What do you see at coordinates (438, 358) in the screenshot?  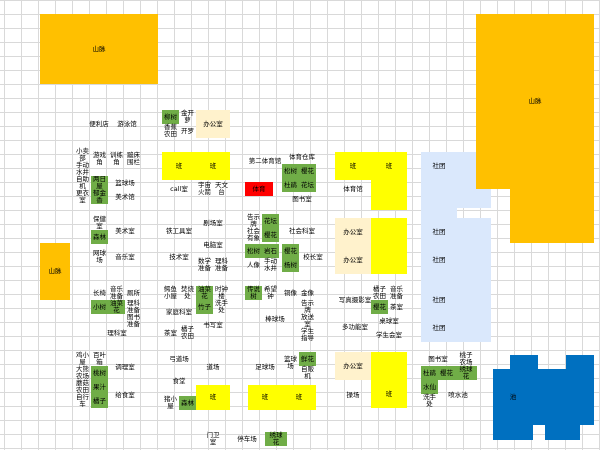 I see `map-cell: 图书室` at bounding box center [438, 358].